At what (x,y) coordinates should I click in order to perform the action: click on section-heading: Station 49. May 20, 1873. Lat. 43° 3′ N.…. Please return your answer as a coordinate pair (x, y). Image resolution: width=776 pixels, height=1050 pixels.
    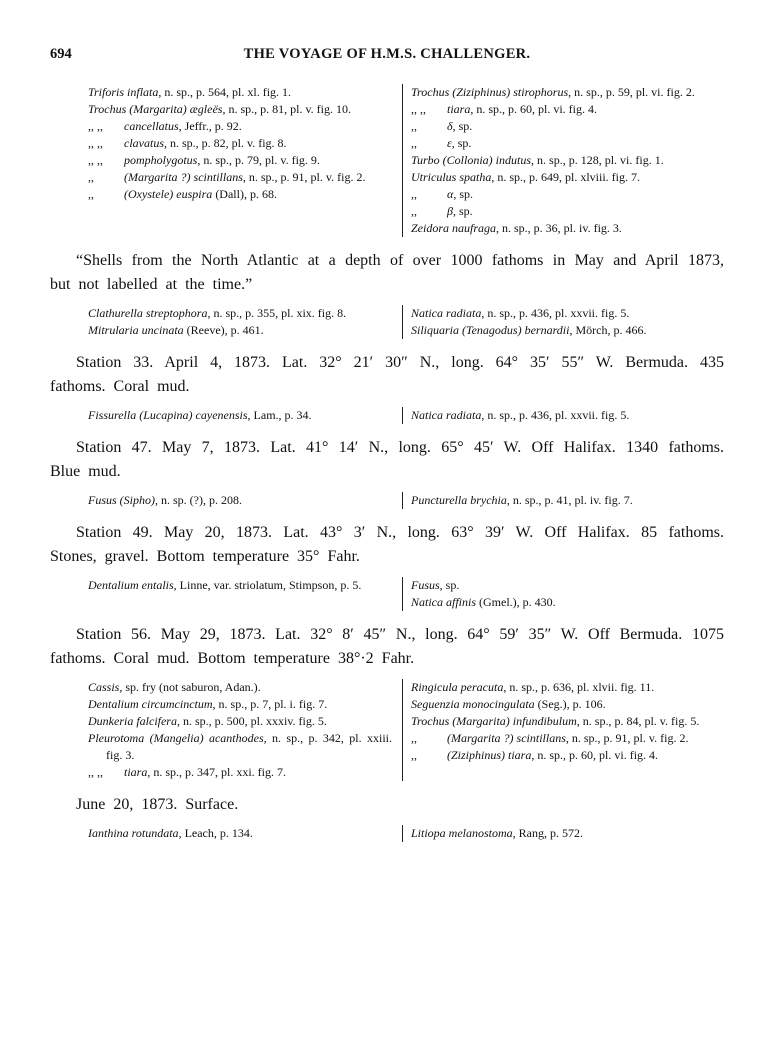
    Looking at the image, I should click on (387, 544).